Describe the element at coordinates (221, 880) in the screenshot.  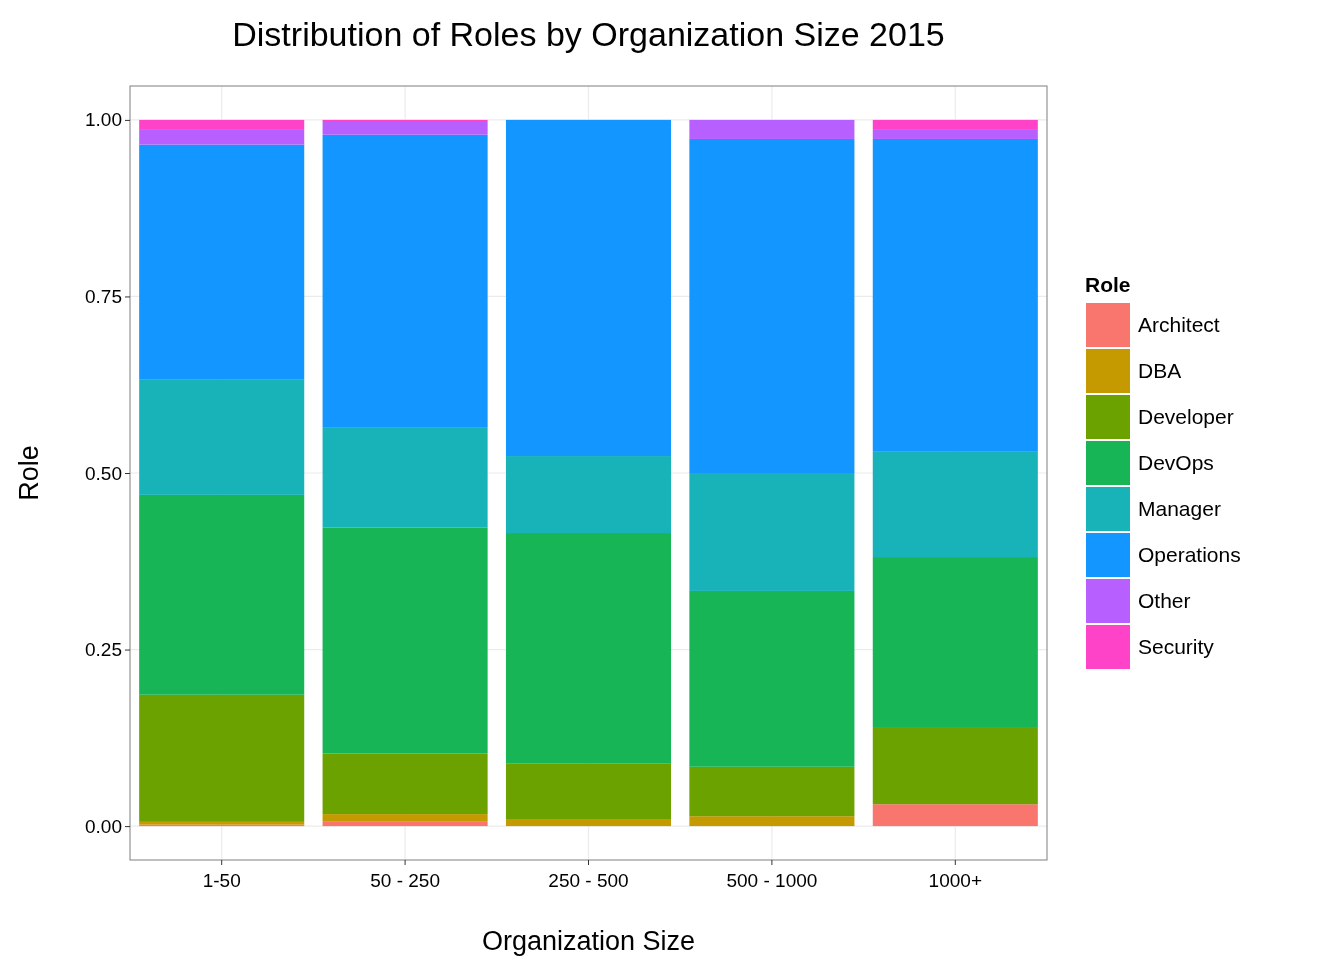
I see `x-tick-label: 1-50` at that location.